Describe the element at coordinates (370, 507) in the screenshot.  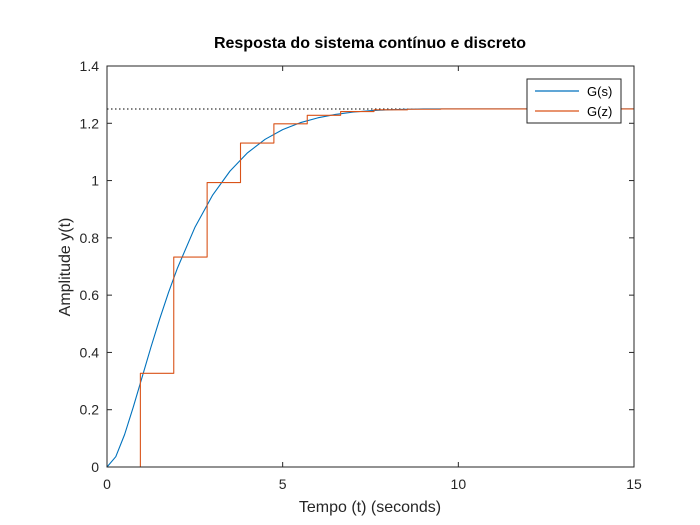
I see `x-axis-label: Tempo (t) (seconds)` at that location.